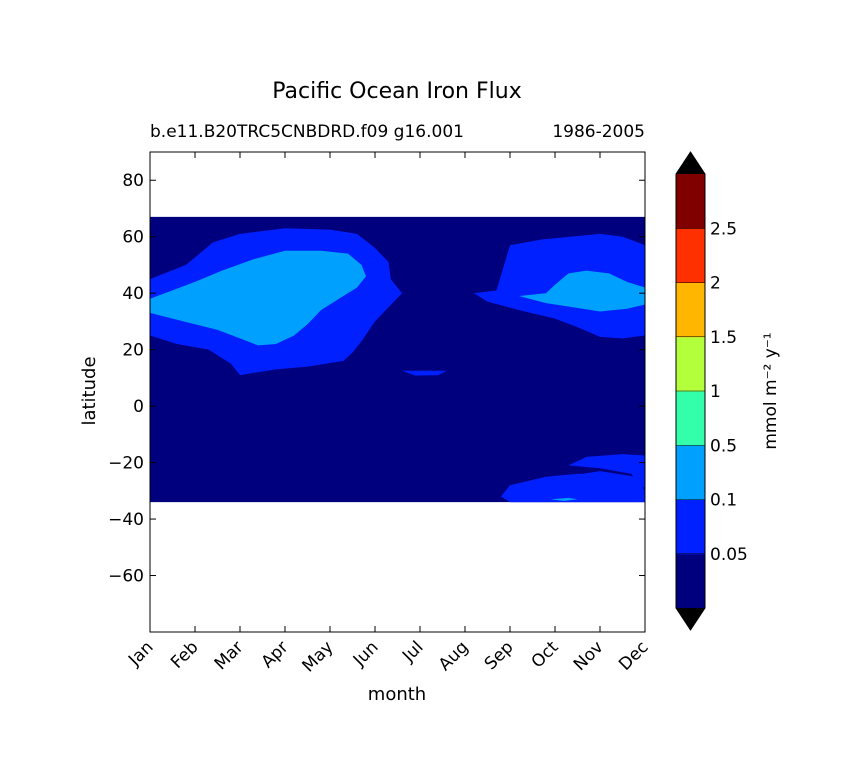 Image resolution: width=863 pixels, height=783 pixels. I want to click on x-tick-label: Jul, so click(412, 651).